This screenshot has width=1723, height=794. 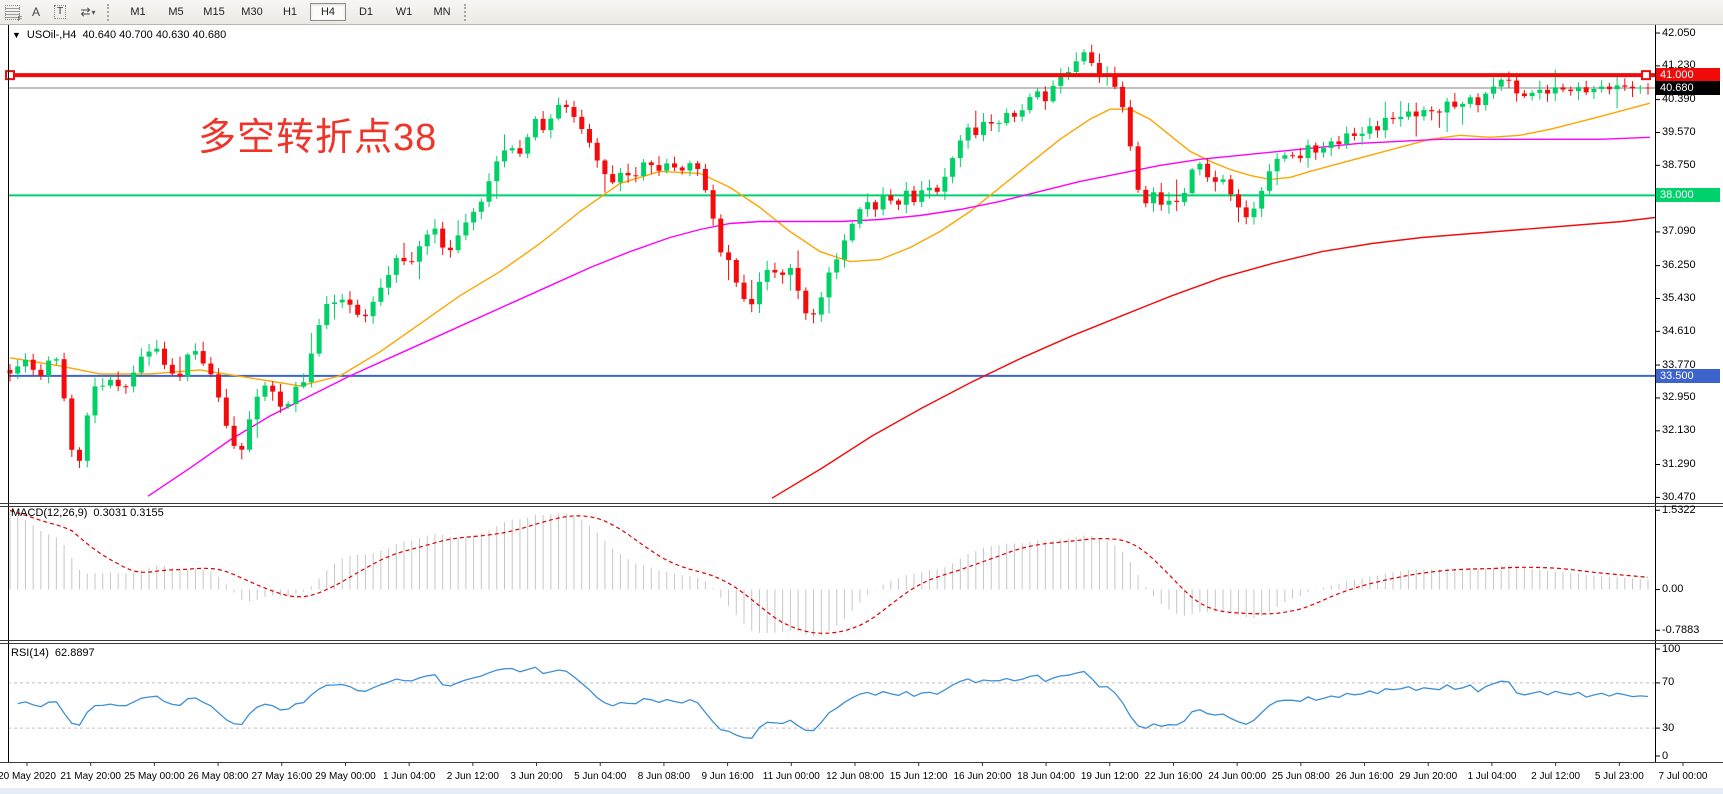 What do you see at coordinates (1109, 776) in the screenshot?
I see `date-axis-label: 19 Jun 12:00` at bounding box center [1109, 776].